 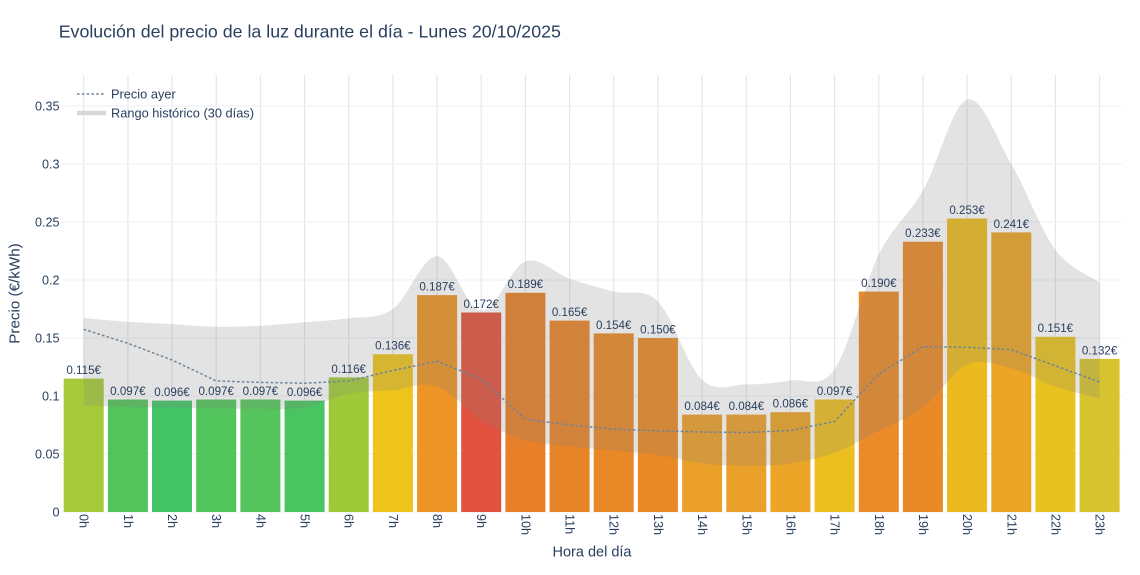 What do you see at coordinates (51, 396) in the screenshot?
I see `svg-text: 0.1` at bounding box center [51, 396].